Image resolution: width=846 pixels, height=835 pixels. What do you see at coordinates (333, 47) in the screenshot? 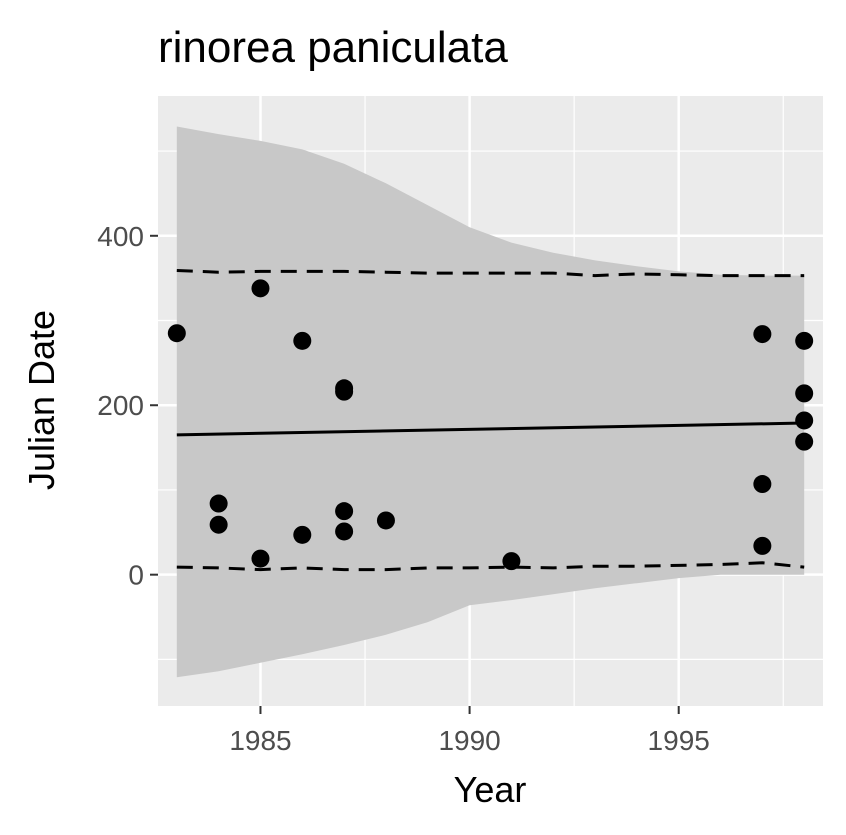
I see `chart-title: rinorea paniculata` at bounding box center [333, 47].